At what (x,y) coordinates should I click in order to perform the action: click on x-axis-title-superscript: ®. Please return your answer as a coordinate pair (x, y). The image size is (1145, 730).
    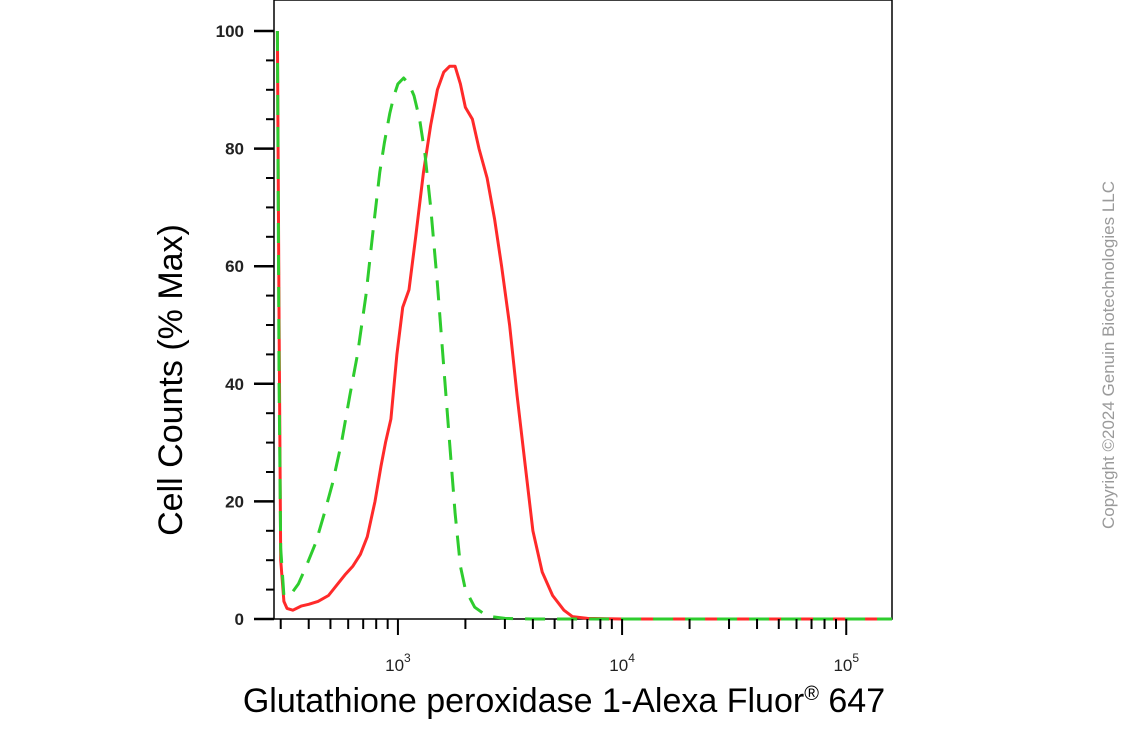
    Looking at the image, I should click on (811, 694).